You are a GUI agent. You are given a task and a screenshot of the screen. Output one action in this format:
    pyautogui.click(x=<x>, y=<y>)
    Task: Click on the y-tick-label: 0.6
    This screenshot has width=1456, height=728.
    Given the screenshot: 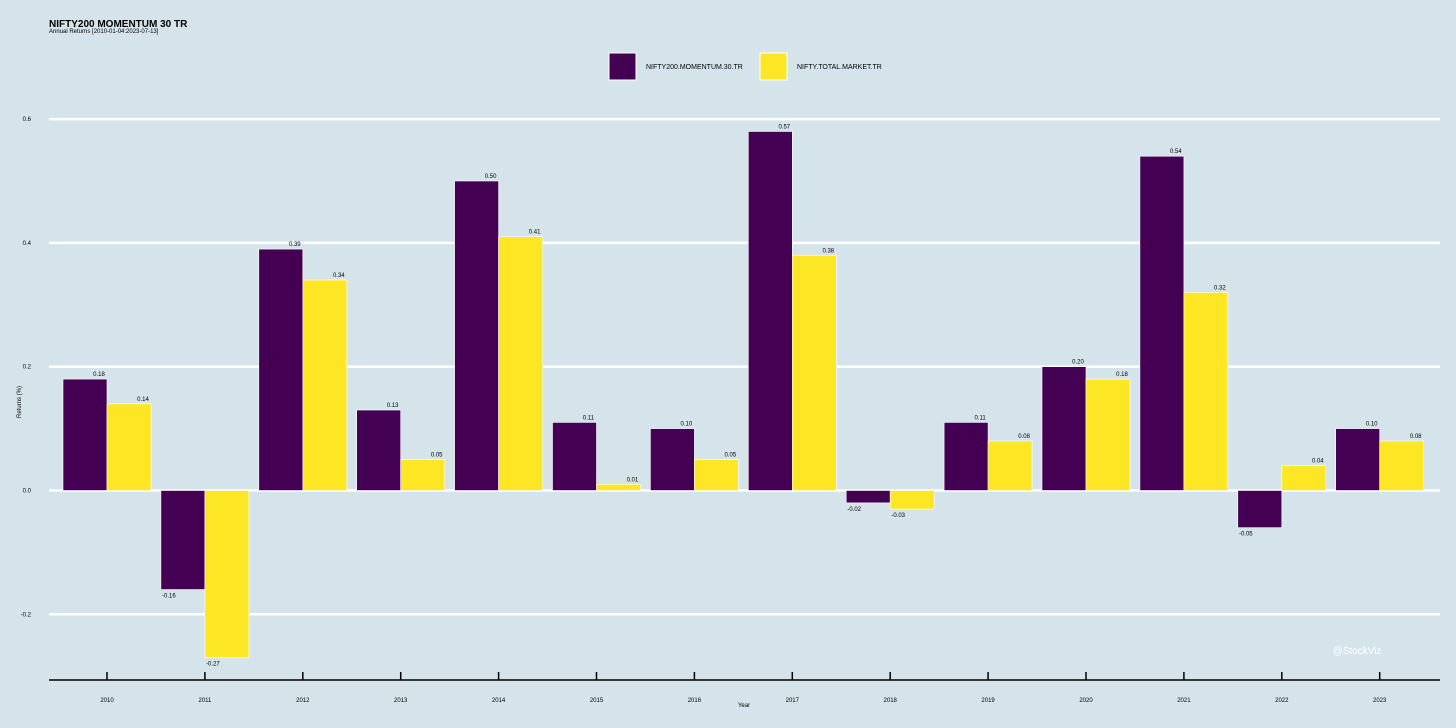 What is the action you would take?
    pyautogui.click(x=27, y=120)
    